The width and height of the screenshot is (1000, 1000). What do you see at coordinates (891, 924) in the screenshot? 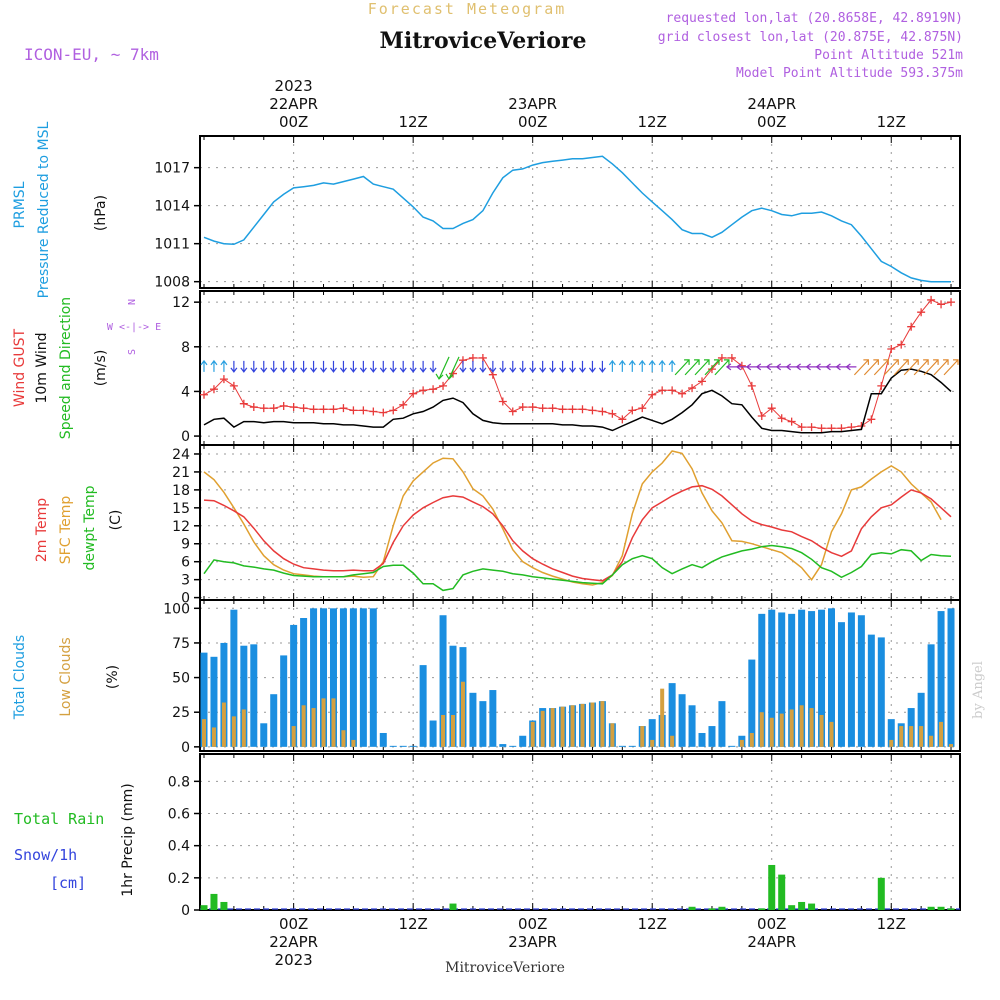
I see `bottom-time-label: 12Z` at bounding box center [891, 924].